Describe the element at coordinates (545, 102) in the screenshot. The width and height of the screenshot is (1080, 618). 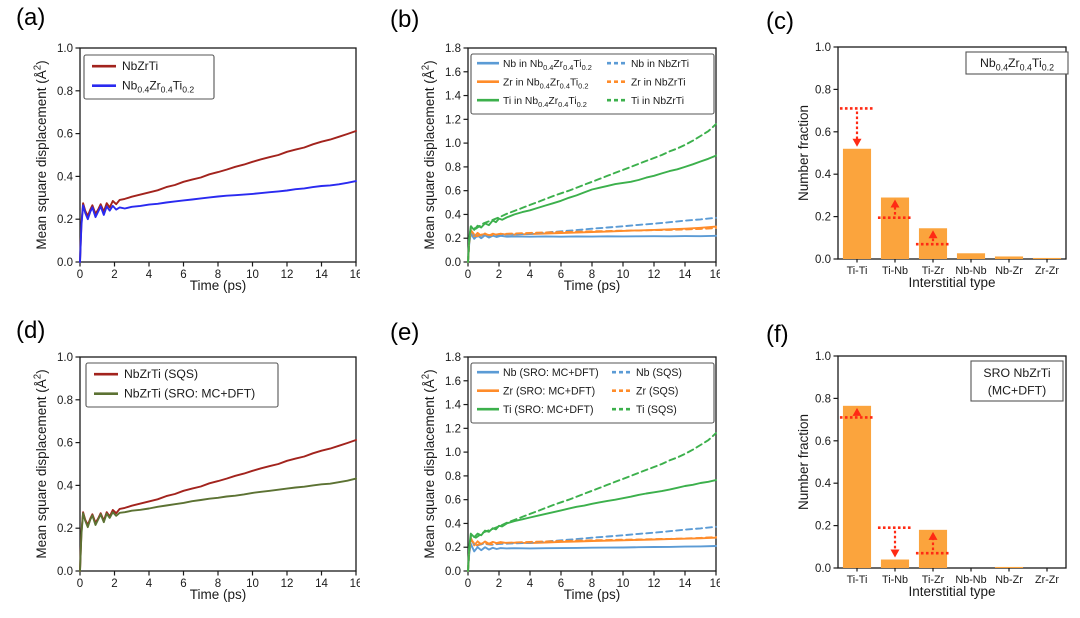
I see `legend-label-2: Ti in Nb0.4Zr0.4Ti0.2` at that location.